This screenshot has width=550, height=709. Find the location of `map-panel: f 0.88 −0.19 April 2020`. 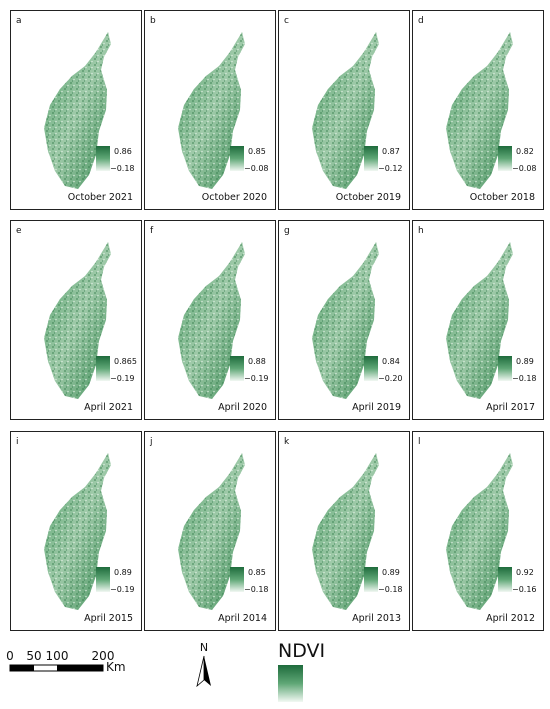

map-panel: f 0.88 −0.19 April 2020 is located at coordinates (210, 320).